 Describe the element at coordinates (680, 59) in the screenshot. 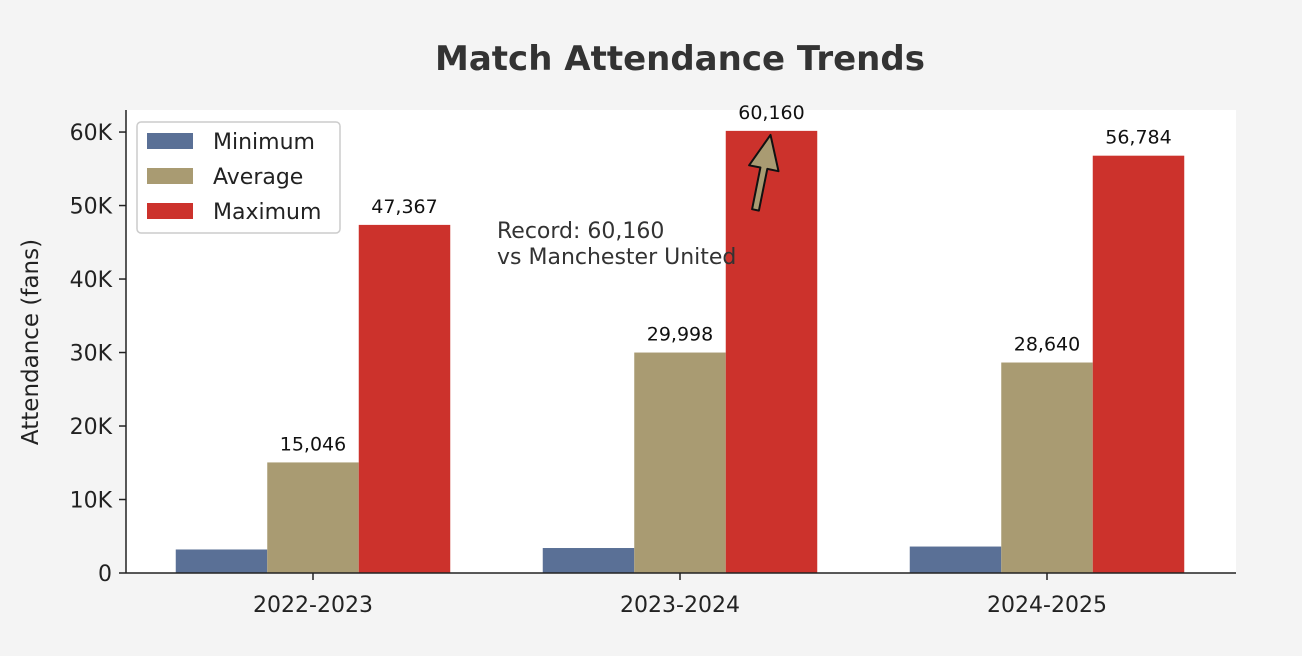

I see `chart-title: Match Attendance Trends` at that location.